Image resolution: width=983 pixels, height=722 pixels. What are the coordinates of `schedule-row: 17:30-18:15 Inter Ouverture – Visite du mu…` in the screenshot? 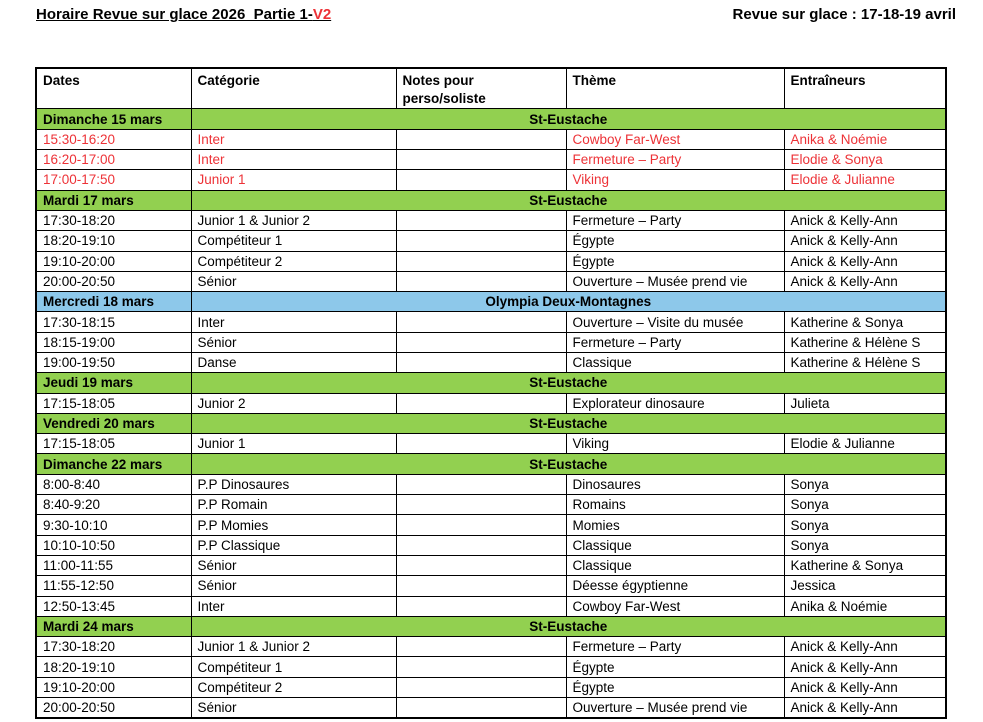 It's located at (491, 322).